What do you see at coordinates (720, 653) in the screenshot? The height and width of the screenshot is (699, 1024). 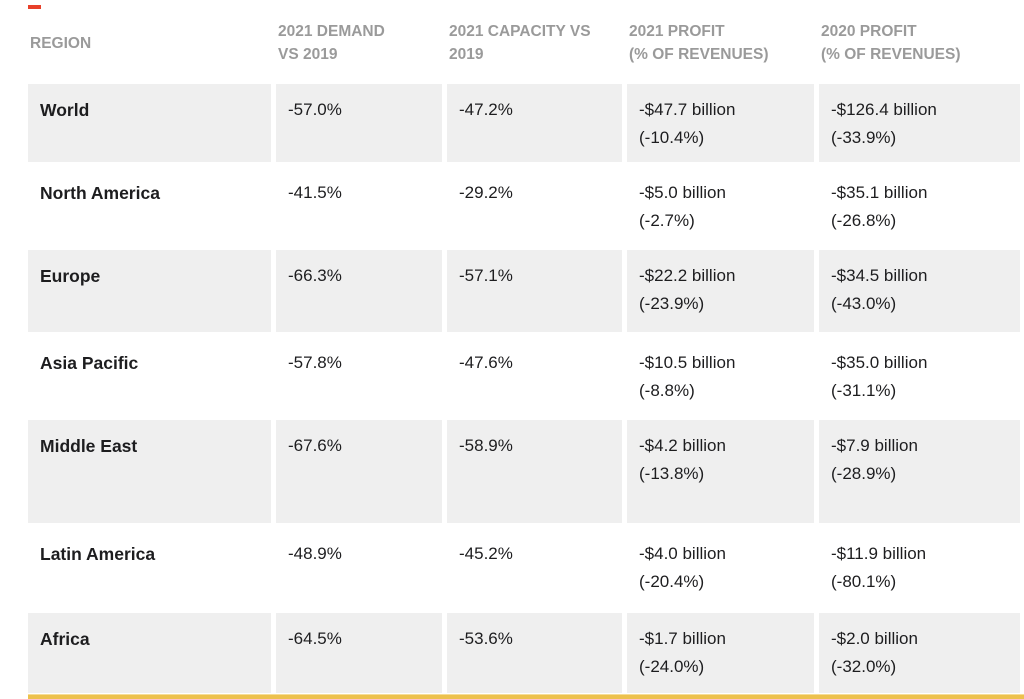 I see `profit-2021-cell: -$1.7 billion (-24.0%)` at bounding box center [720, 653].